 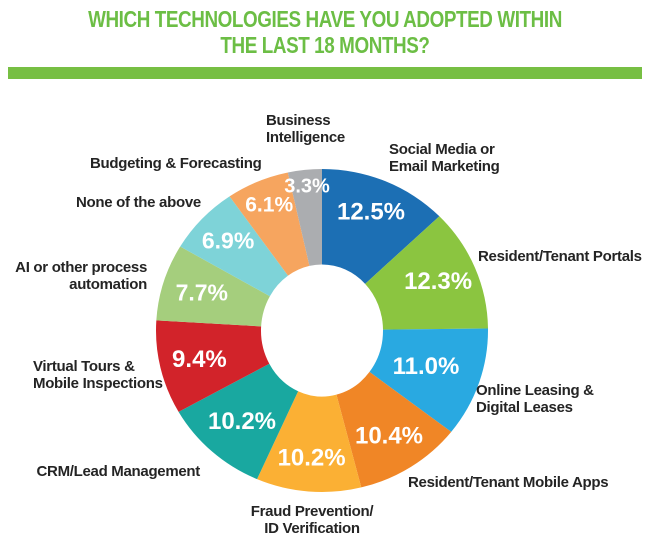 I want to click on pie-slice-resident-tenant-portals, so click(x=426, y=273).